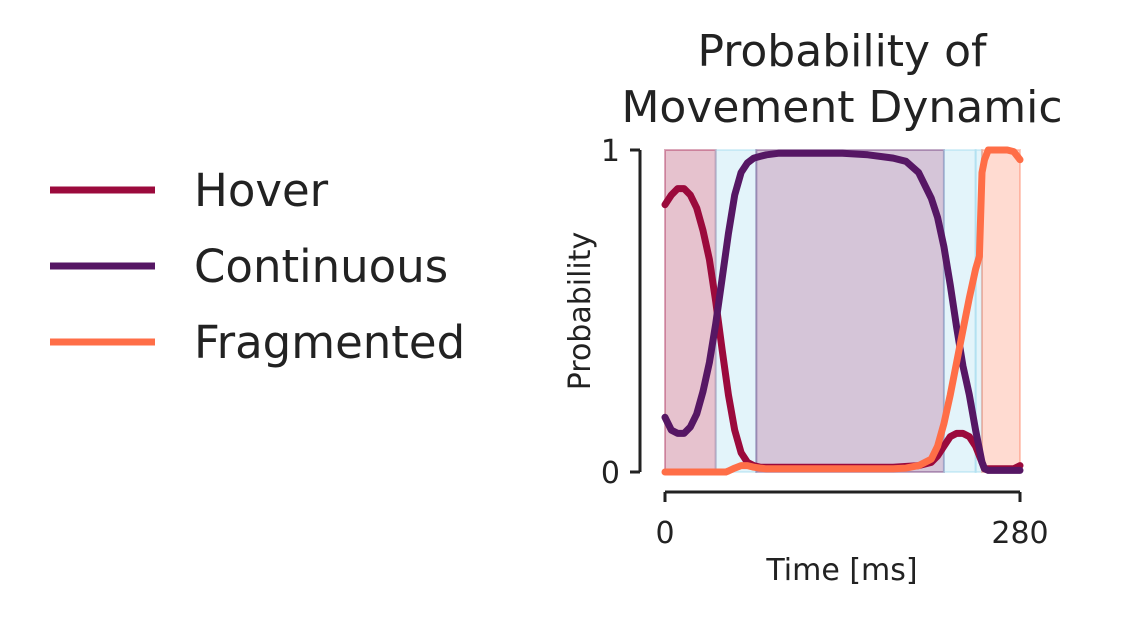 Image resolution: width=1122 pixels, height=618 pixels. Describe the element at coordinates (189, 190) in the screenshot. I see `legend-item-hover: Hover` at that location.